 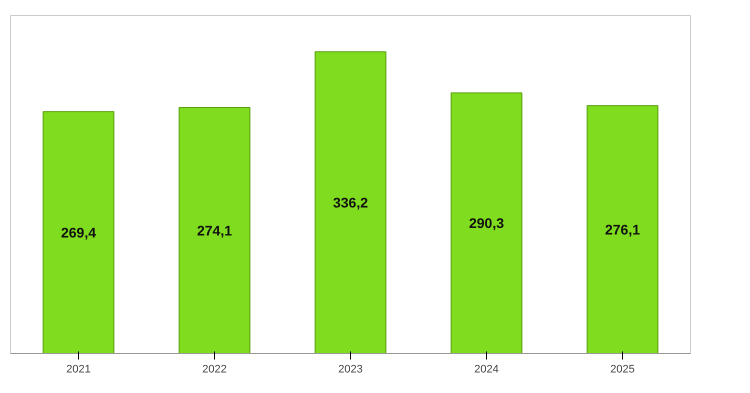 What do you see at coordinates (350, 370) in the screenshot?
I see `x-tick-label: 2023` at bounding box center [350, 370].